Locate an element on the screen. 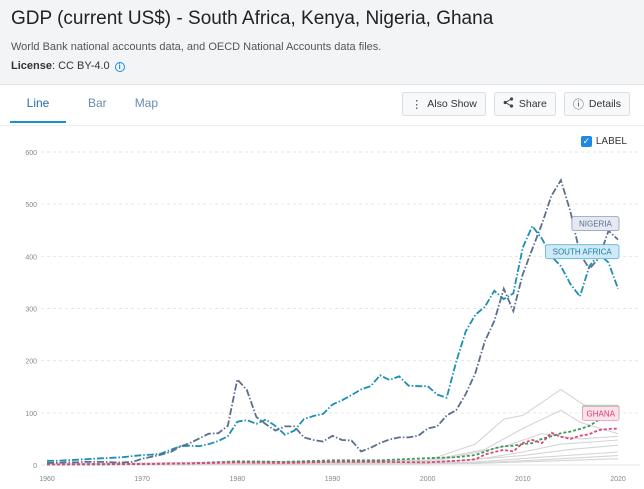 The width and height of the screenshot is (644, 489). also-show-button: ⋮ Also Show is located at coordinates (444, 104).